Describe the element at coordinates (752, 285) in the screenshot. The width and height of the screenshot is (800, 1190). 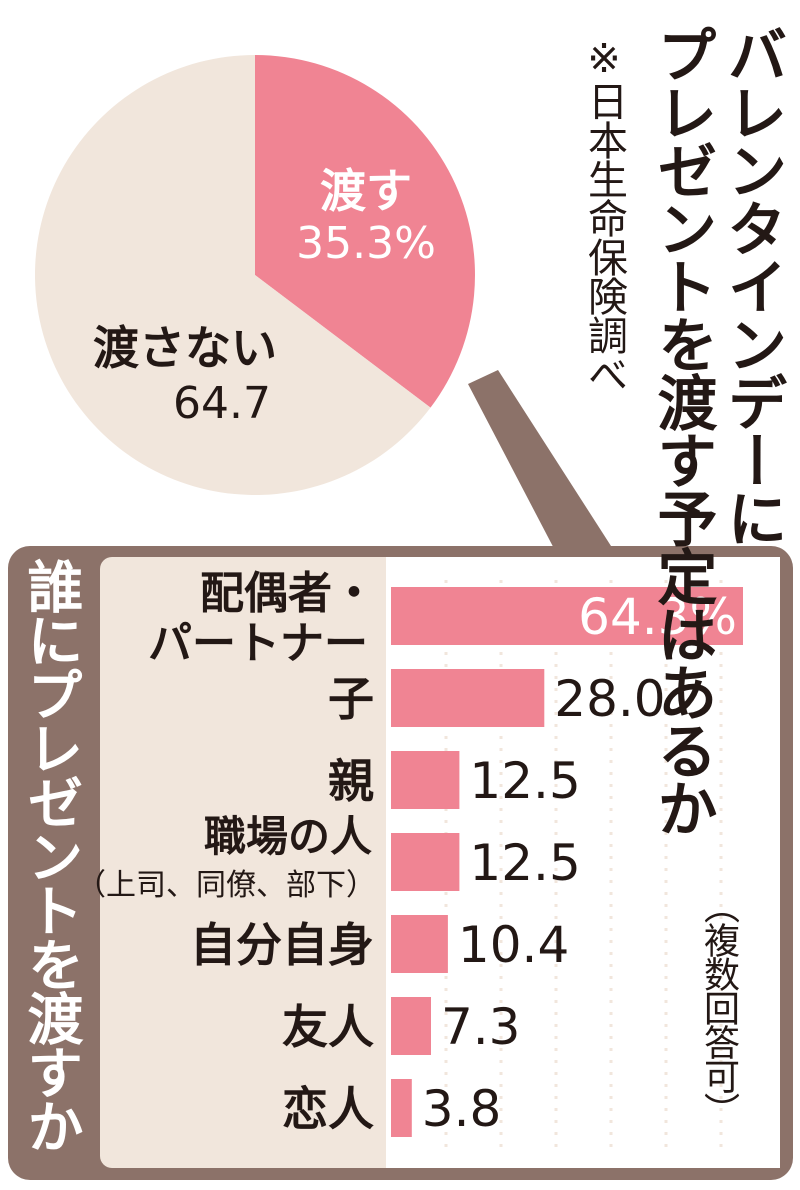
I see `chart-title-line-1: バレンタインデーに` at that location.